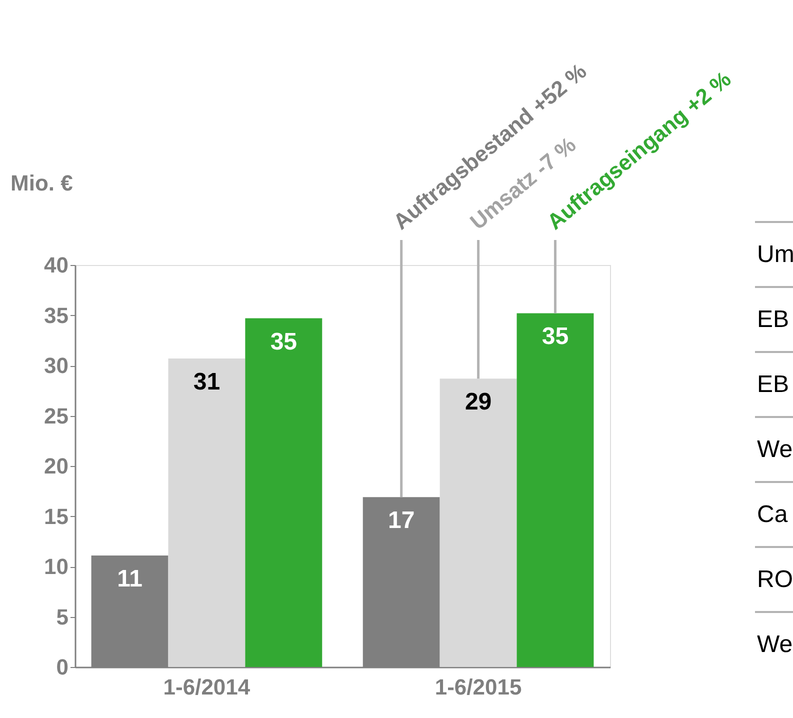 The image size is (793, 718). I want to click on data-label: 11, so click(129, 578).